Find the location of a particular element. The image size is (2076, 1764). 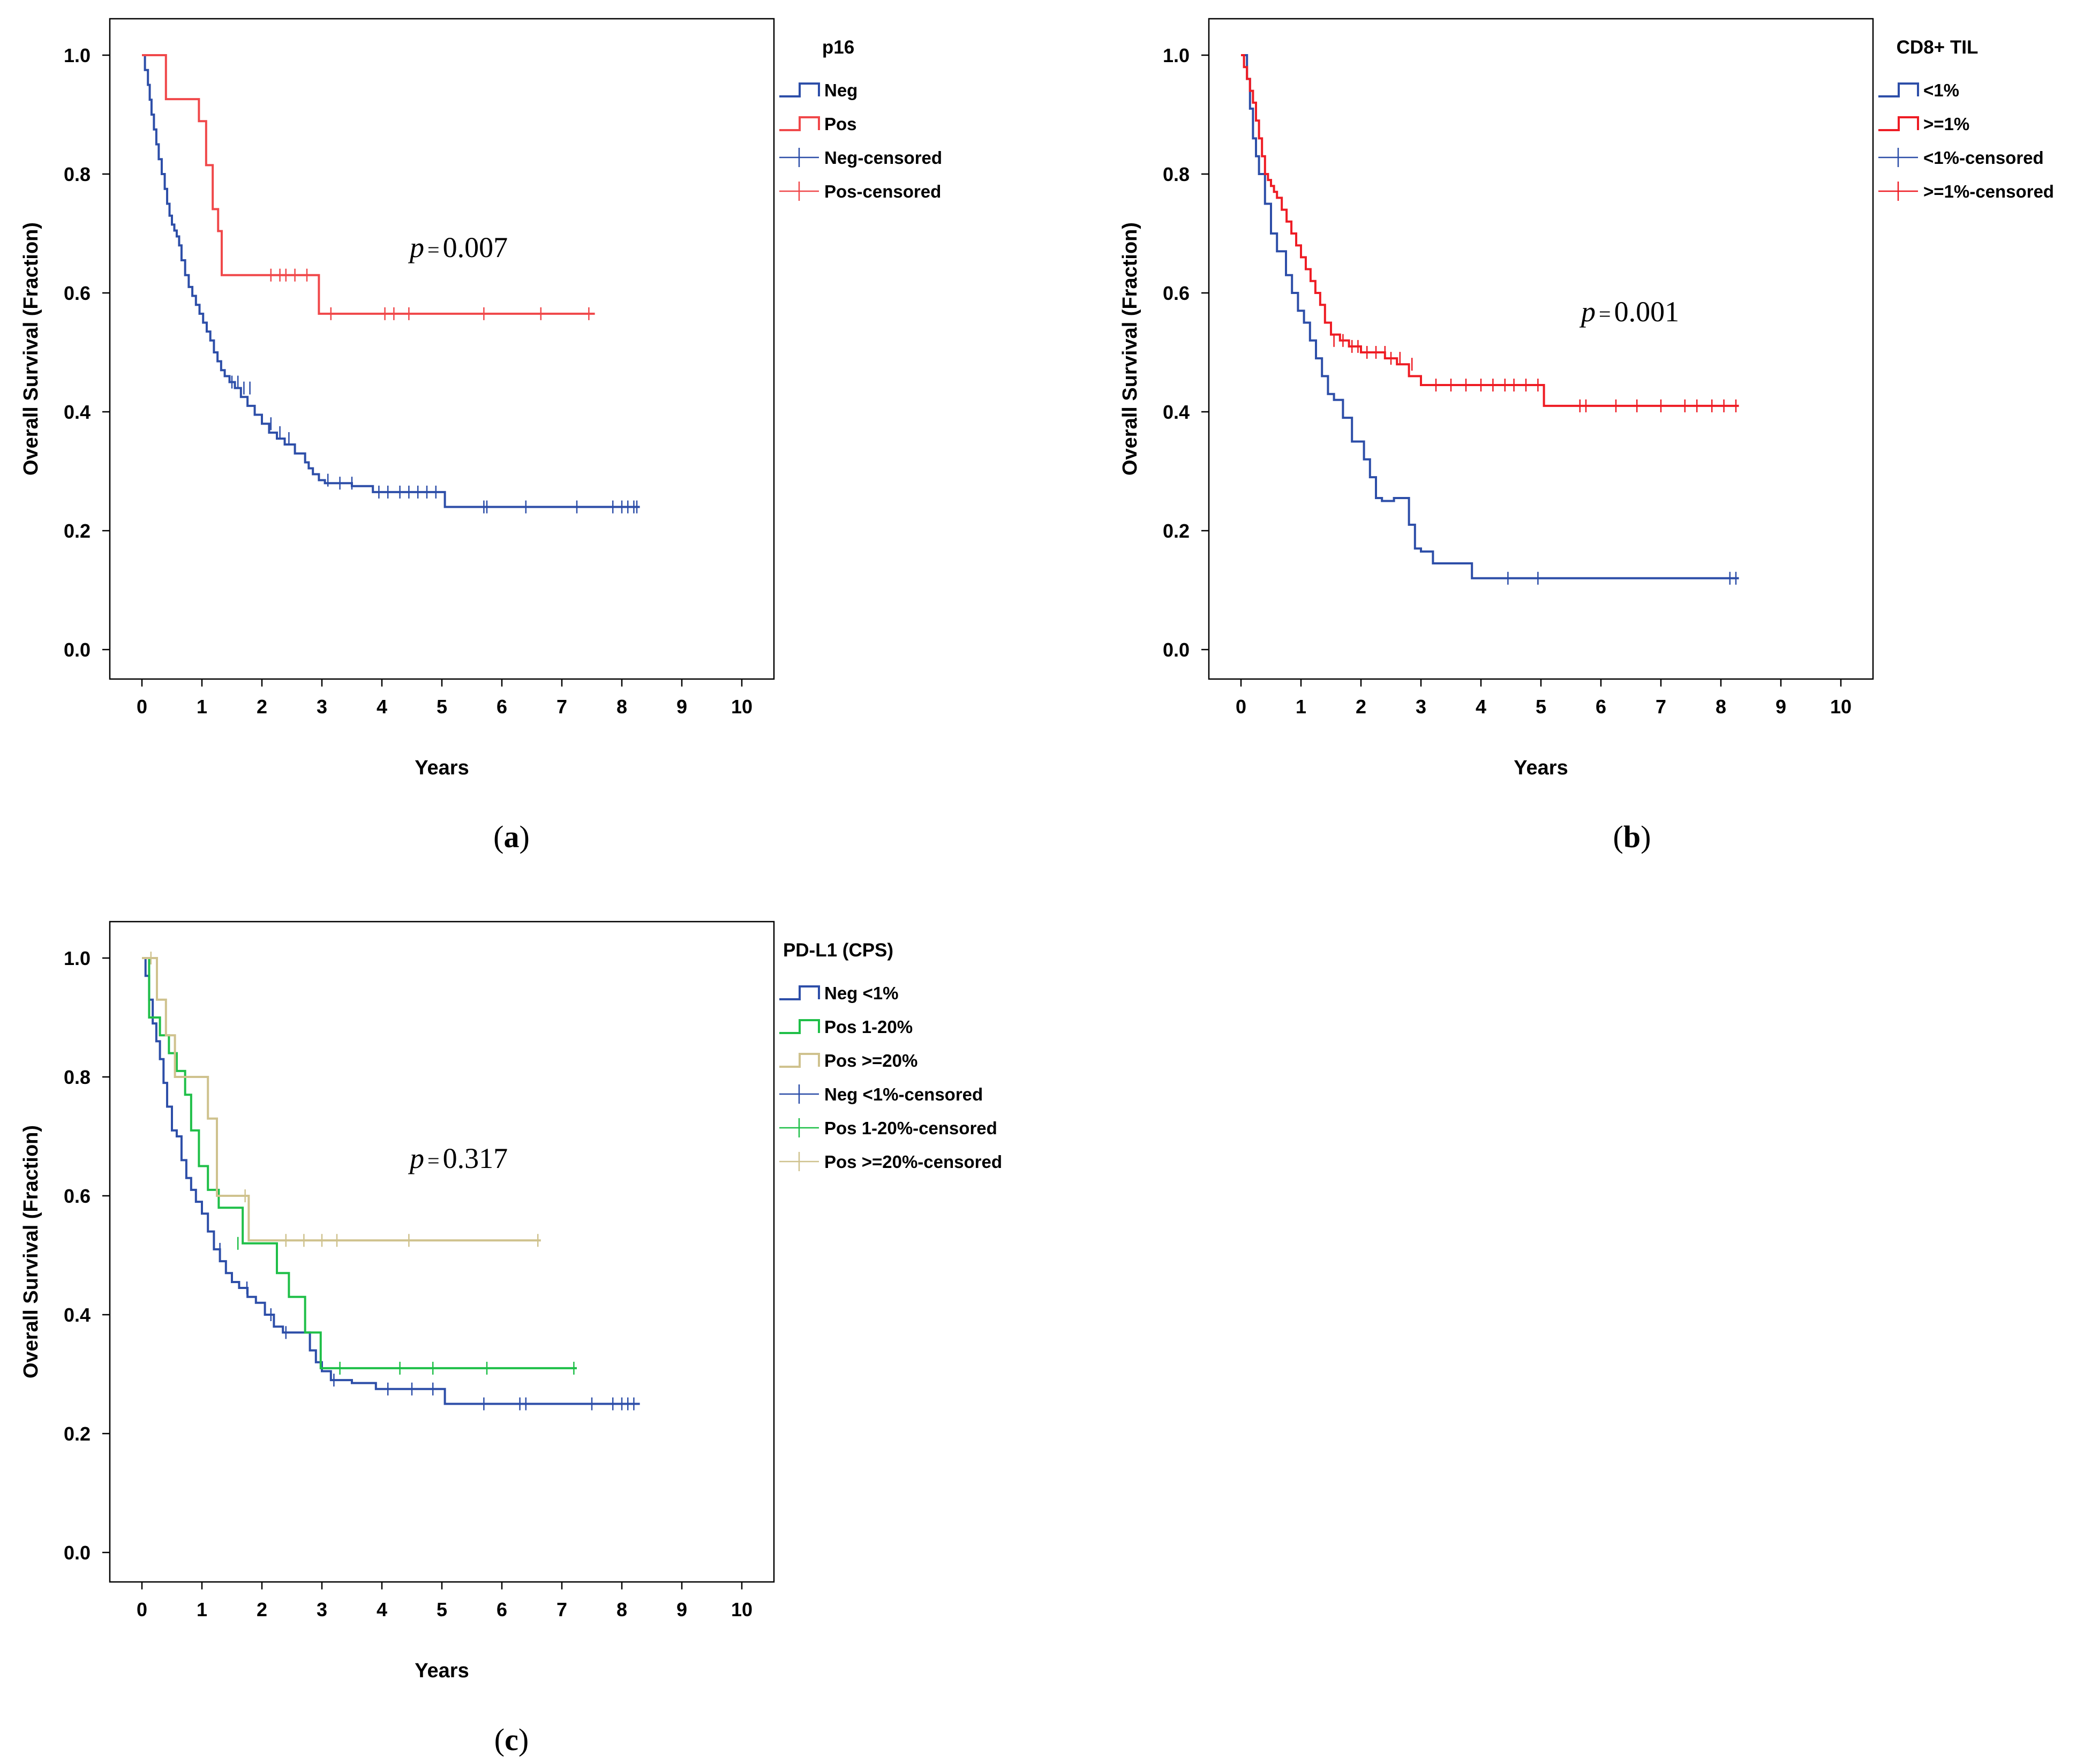

legend-entry-label: Pos >=20% is located at coordinates (870, 1061).